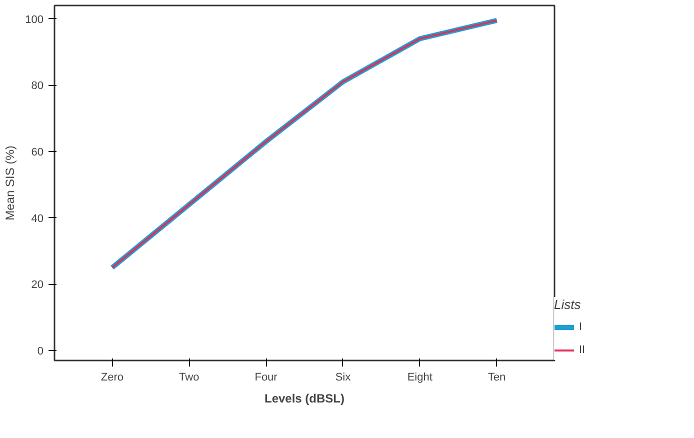 The image size is (694, 438). What do you see at coordinates (112, 378) in the screenshot?
I see `x-tick-label: Zero` at bounding box center [112, 378].